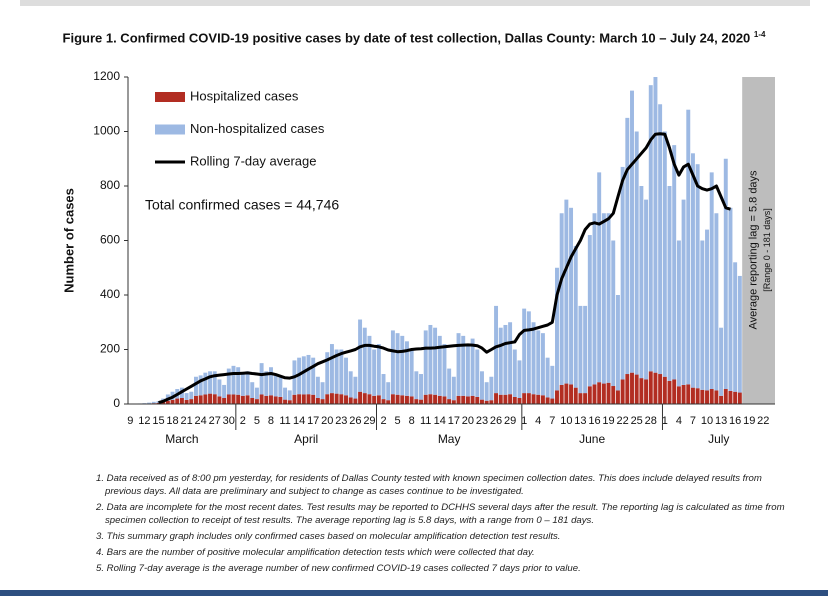 This screenshot has width=828, height=596. I want to click on x-tick-label: 10, so click(566, 421).